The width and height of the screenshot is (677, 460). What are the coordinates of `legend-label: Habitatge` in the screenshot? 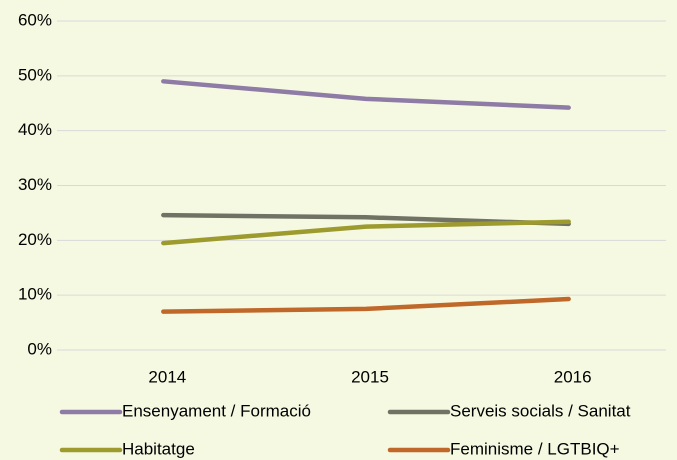 It's located at (158, 448).